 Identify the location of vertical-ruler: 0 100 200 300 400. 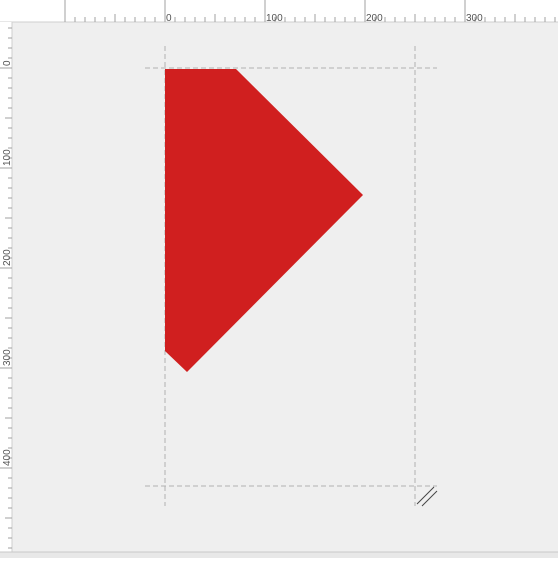
(6, 287).